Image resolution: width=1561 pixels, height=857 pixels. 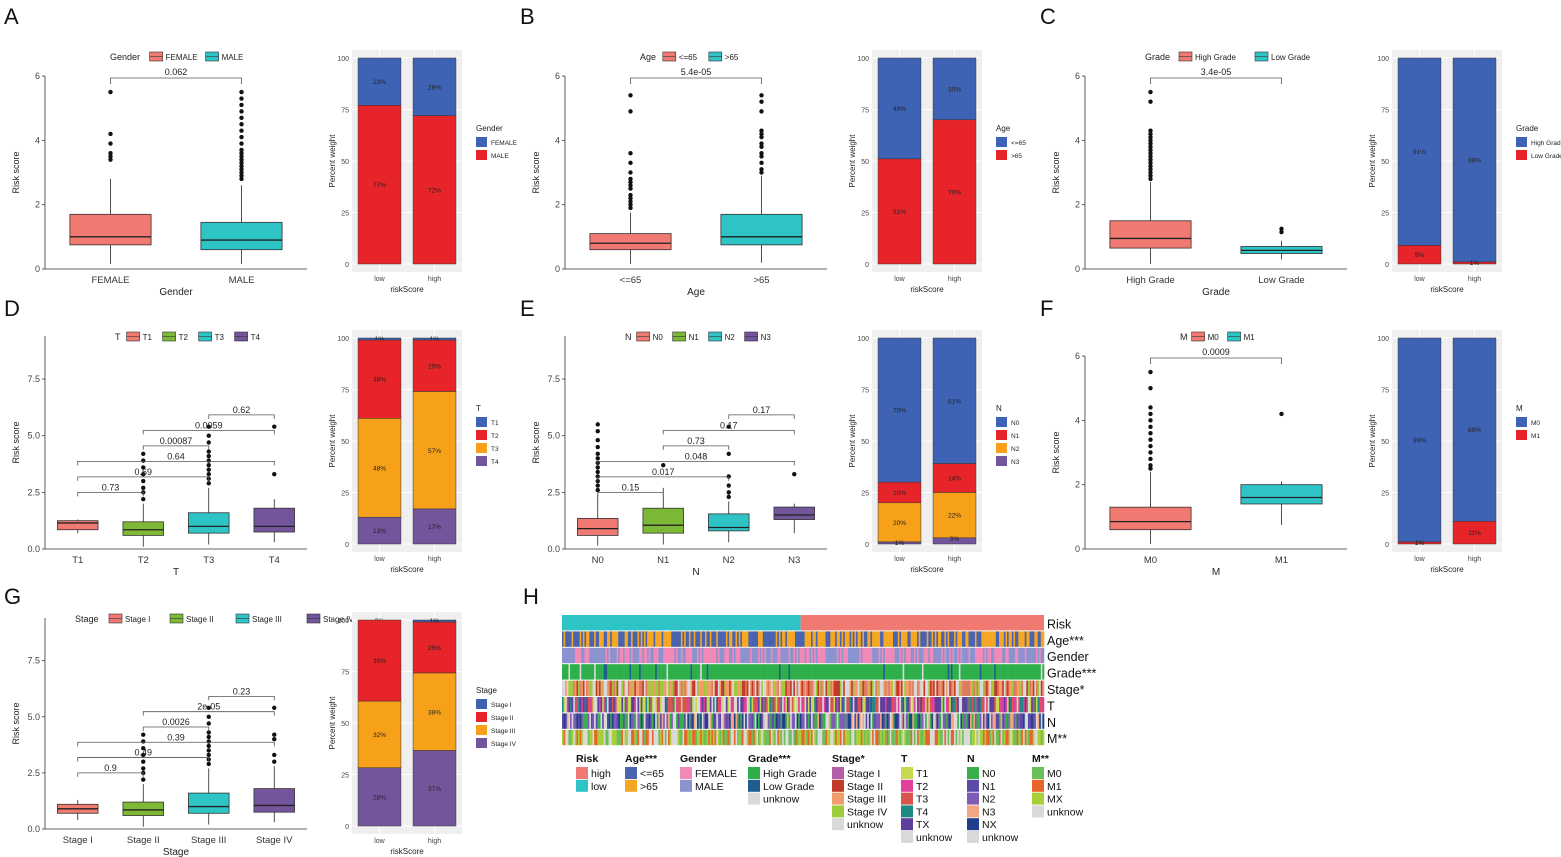 What do you see at coordinates (729, 425) in the screenshot?
I see `p-value-label: 0.17` at bounding box center [729, 425].